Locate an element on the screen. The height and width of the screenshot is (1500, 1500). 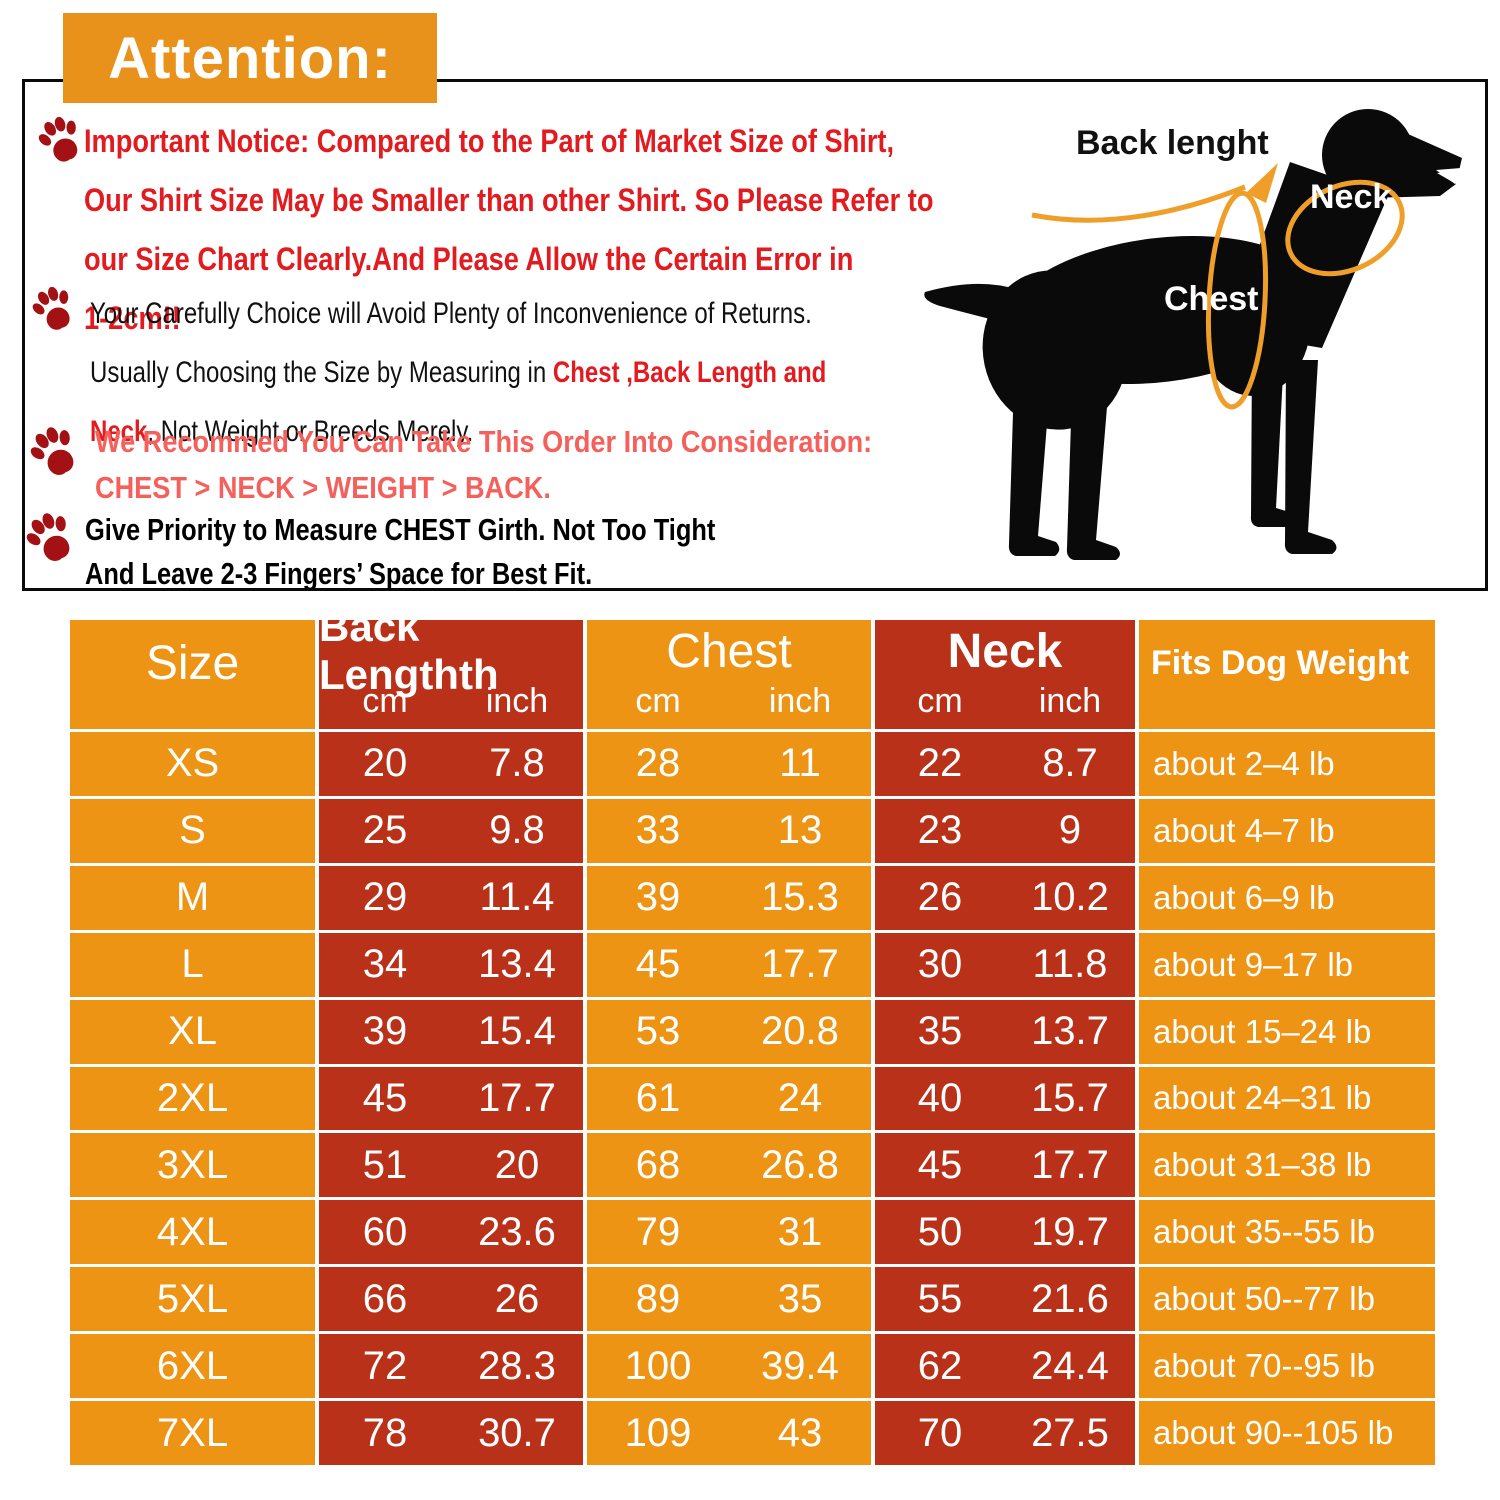
weight-cell: about 70--95 lb is located at coordinates (1287, 1366).